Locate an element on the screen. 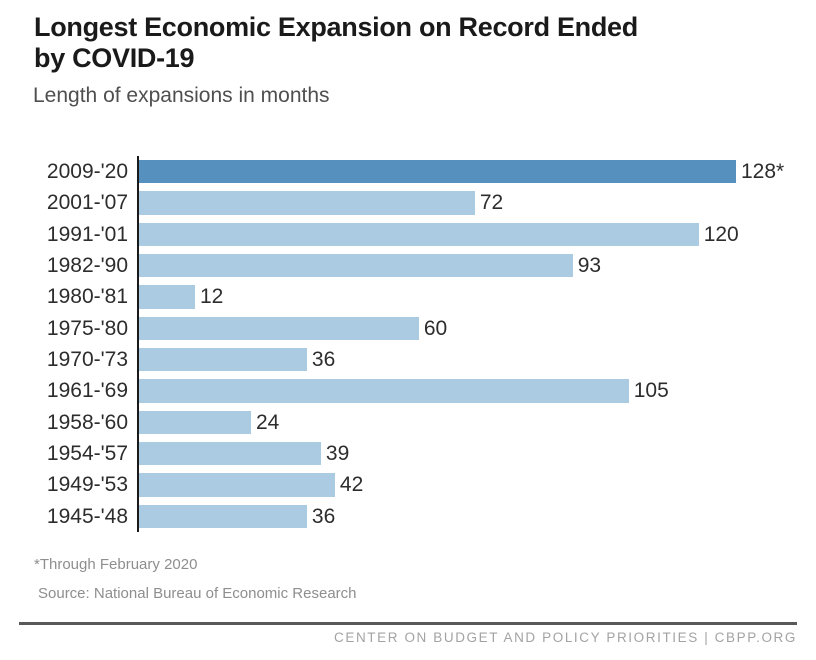 This screenshot has height=660, width=816. bar-area: 120 is located at coordinates (476, 234).